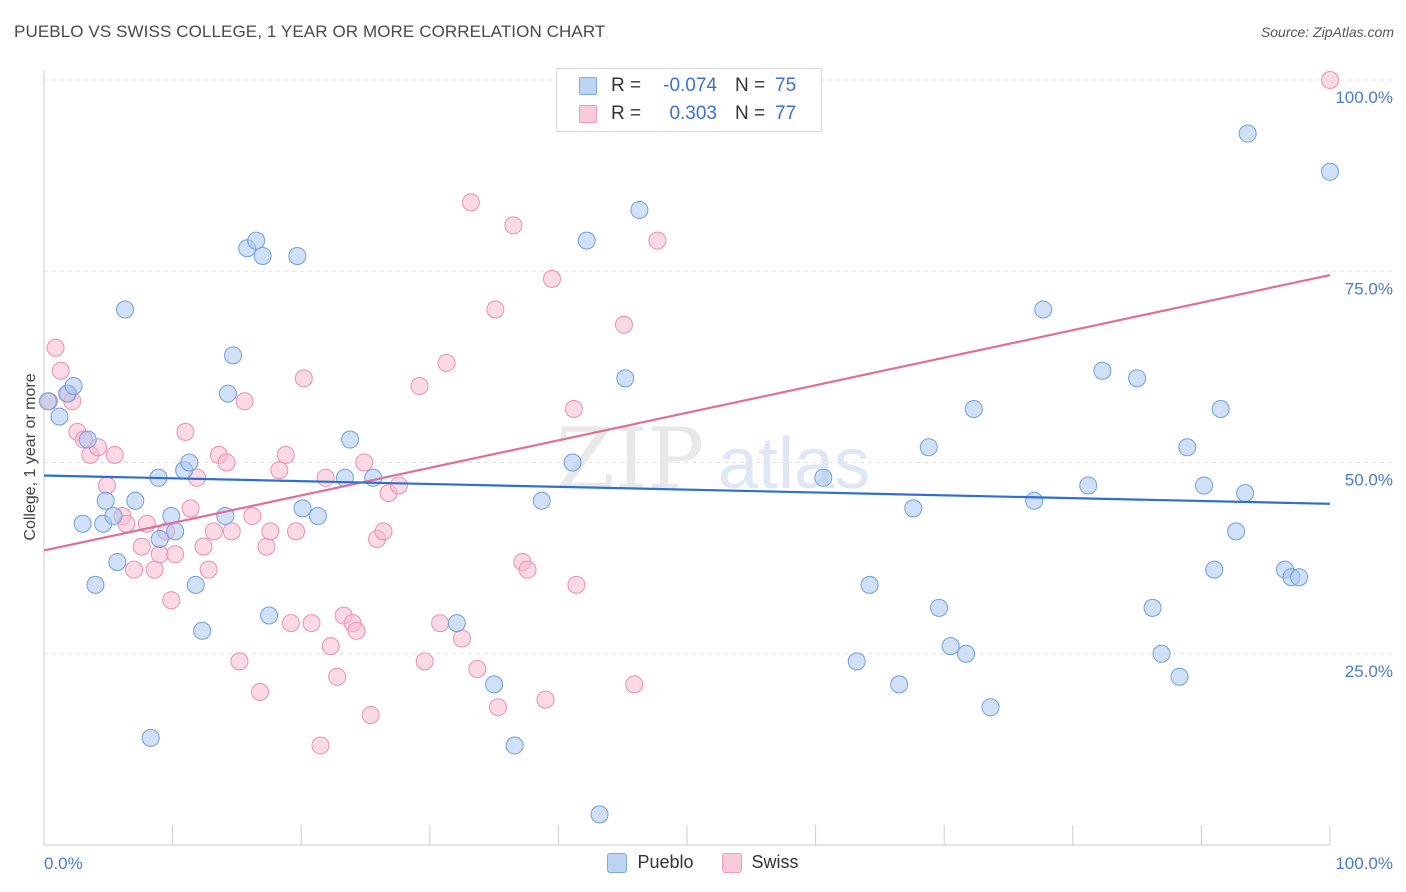 This screenshot has height=892, width=1406. Describe the element at coordinates (63, 863) in the screenshot. I see `x-tick-label-min: 0.0%` at that location.